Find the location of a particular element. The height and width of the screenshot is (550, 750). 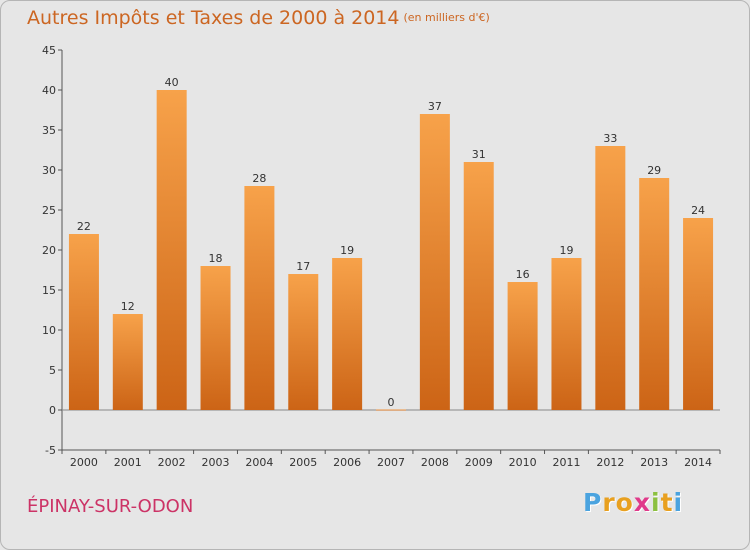

data-label-2008: 37 is located at coordinates (435, 106).